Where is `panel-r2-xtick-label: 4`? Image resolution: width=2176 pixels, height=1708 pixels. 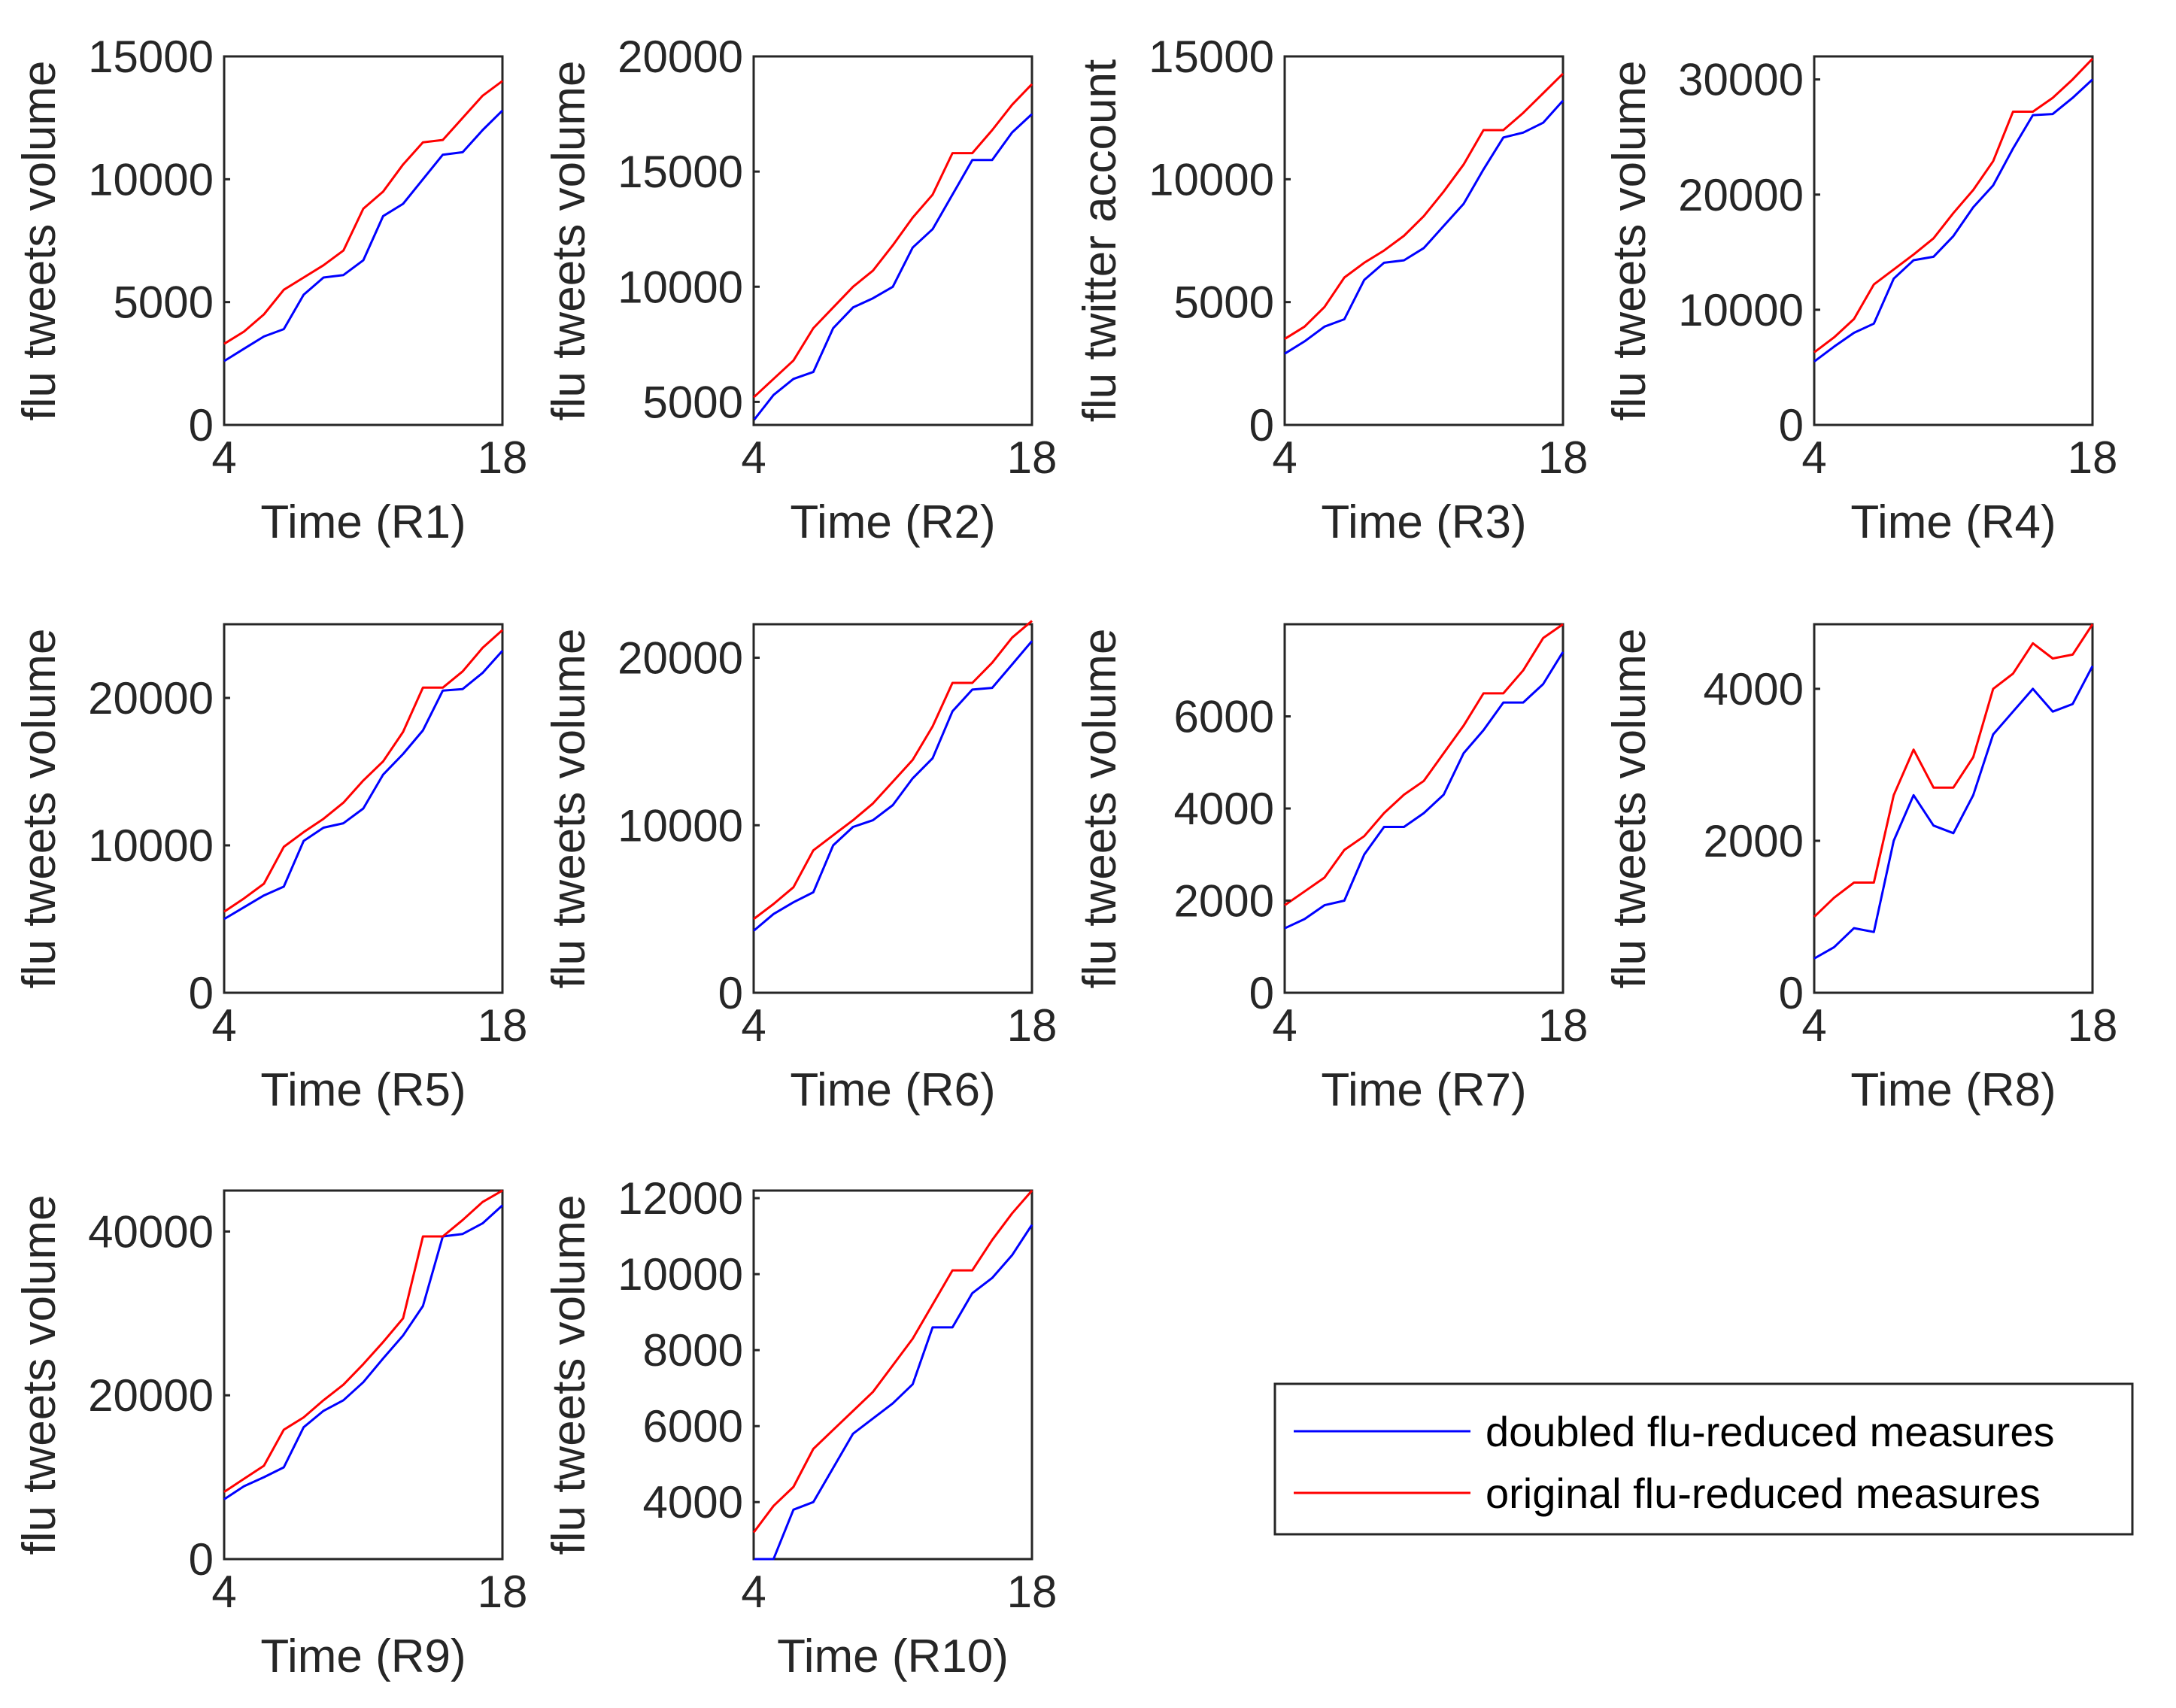 panel-r2-xtick-label: 4 is located at coordinates (754, 458).